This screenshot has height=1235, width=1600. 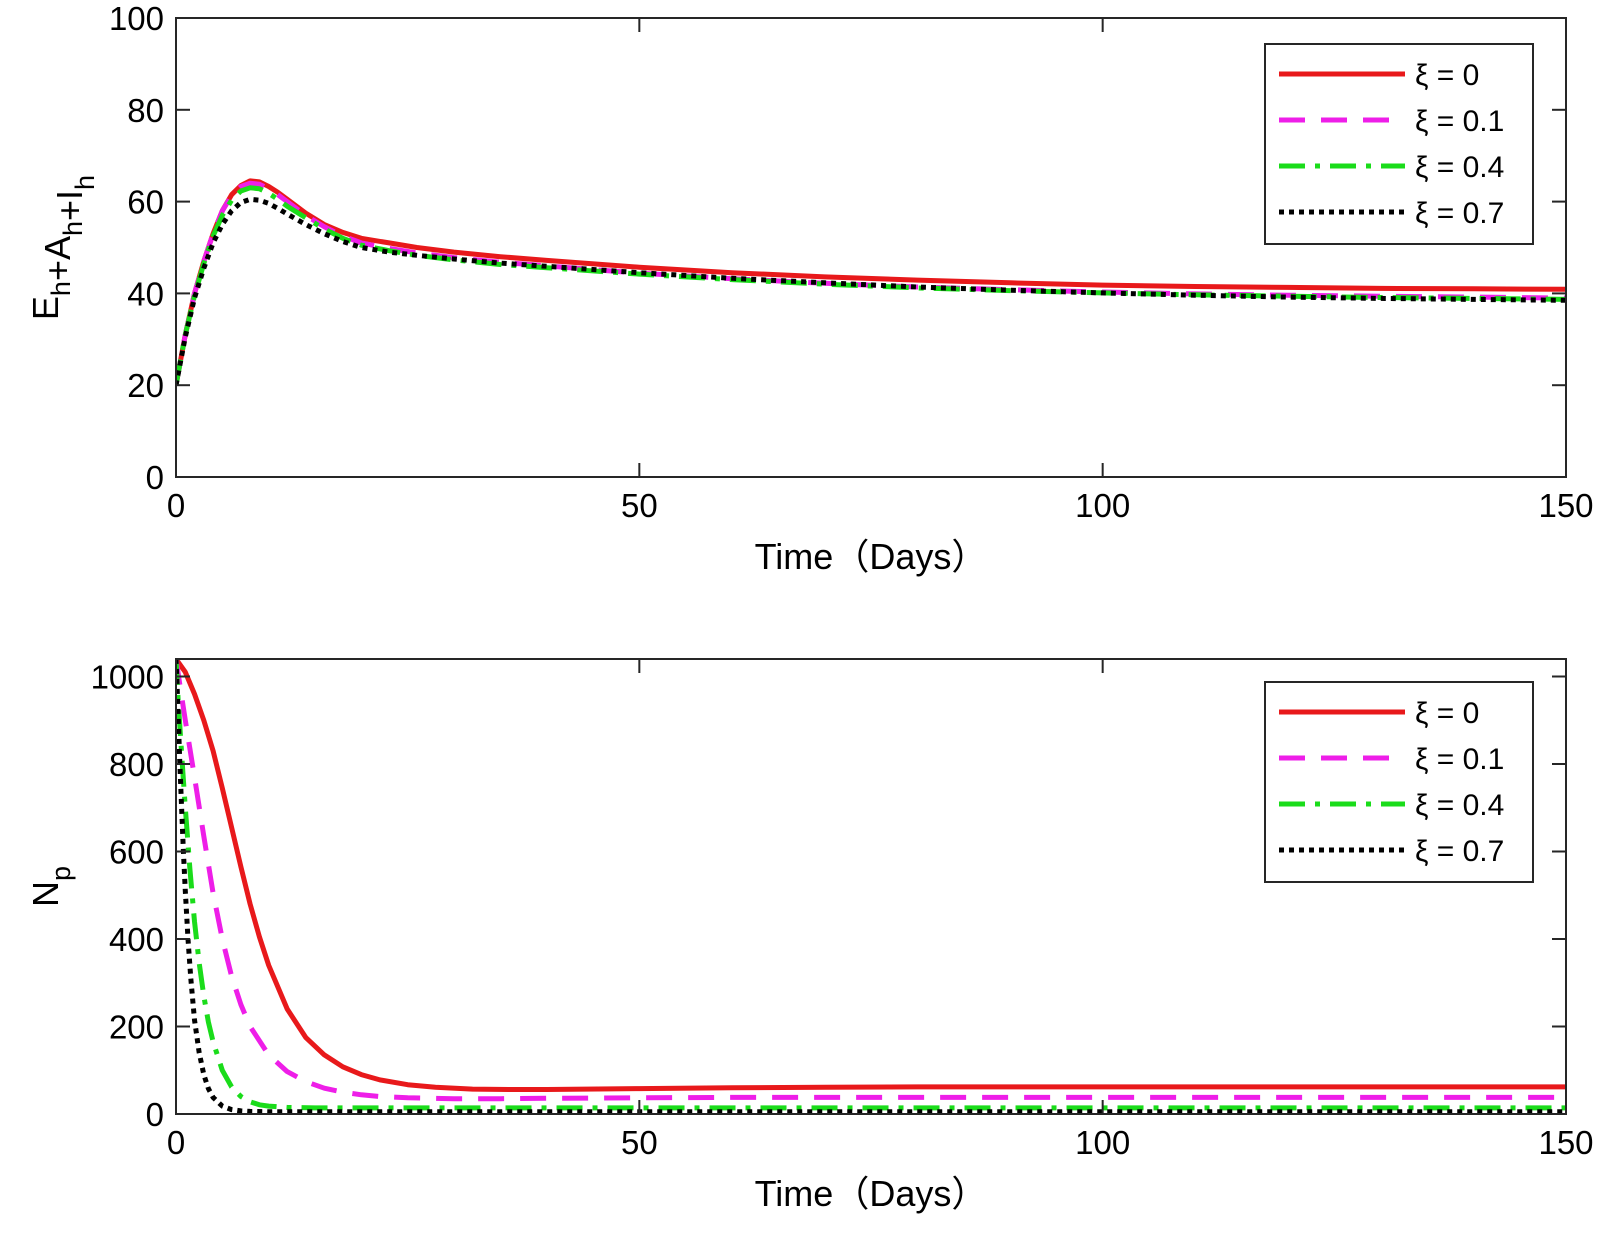 What do you see at coordinates (136, 764) in the screenshot?
I see `y-tick-label: 800` at bounding box center [136, 764].